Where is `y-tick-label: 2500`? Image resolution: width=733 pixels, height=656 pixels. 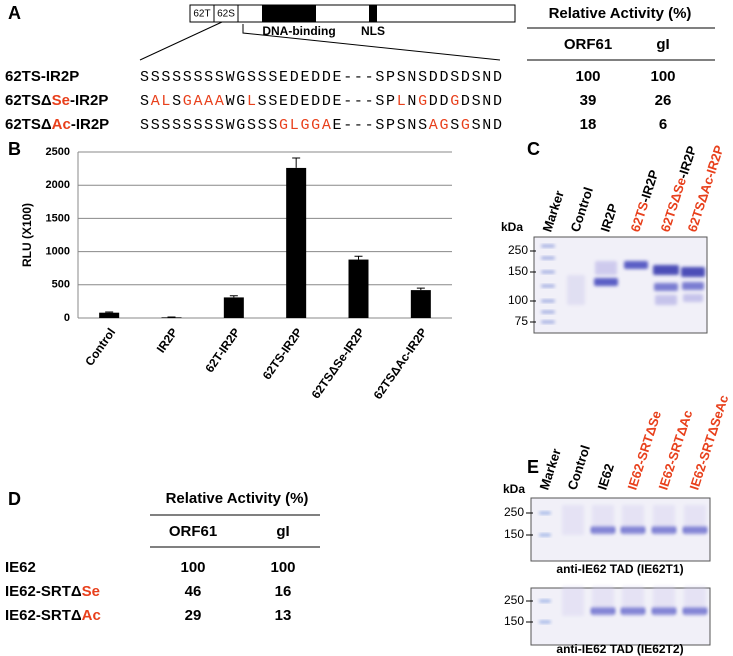 y-tick-label: 2500 is located at coordinates (58, 152).